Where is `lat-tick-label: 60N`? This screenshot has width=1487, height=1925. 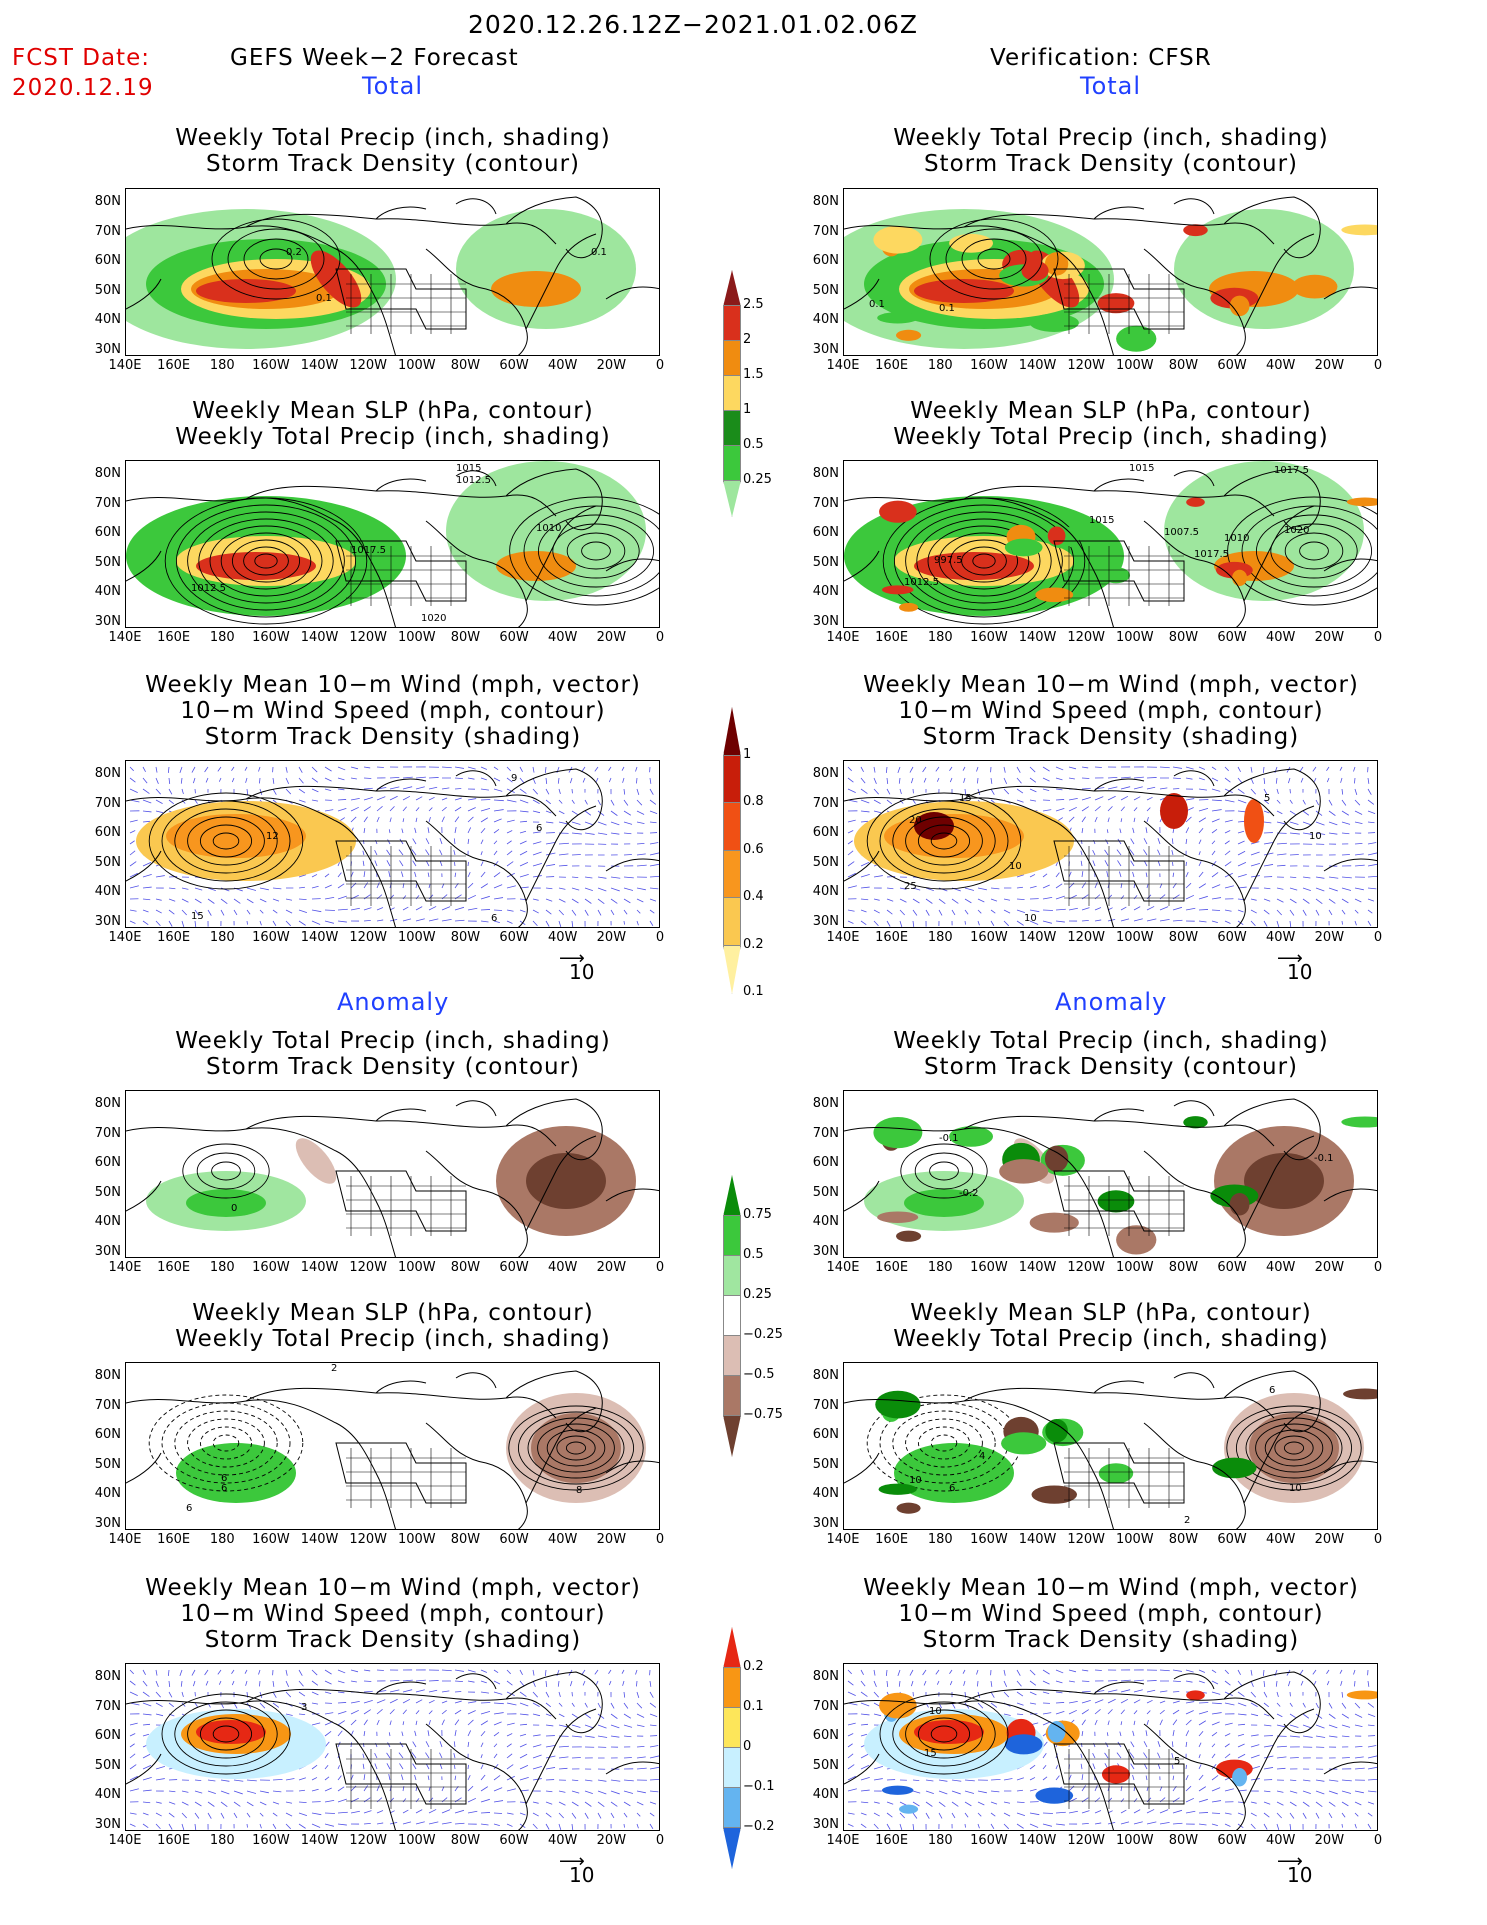 lat-tick-label: 60N is located at coordinates (107, 1162).